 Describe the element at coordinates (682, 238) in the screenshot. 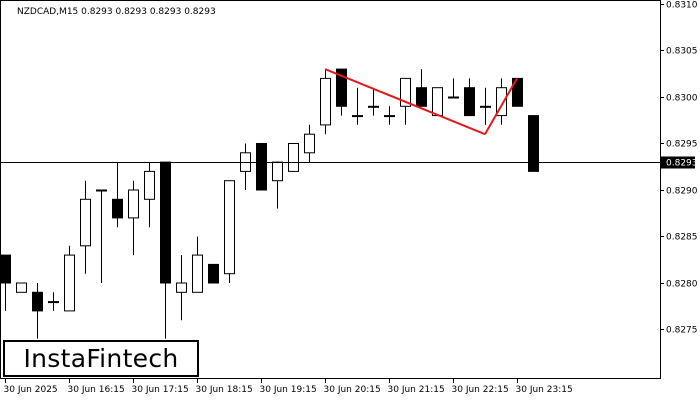

I see `price-tick-label: 0.8285` at that location.